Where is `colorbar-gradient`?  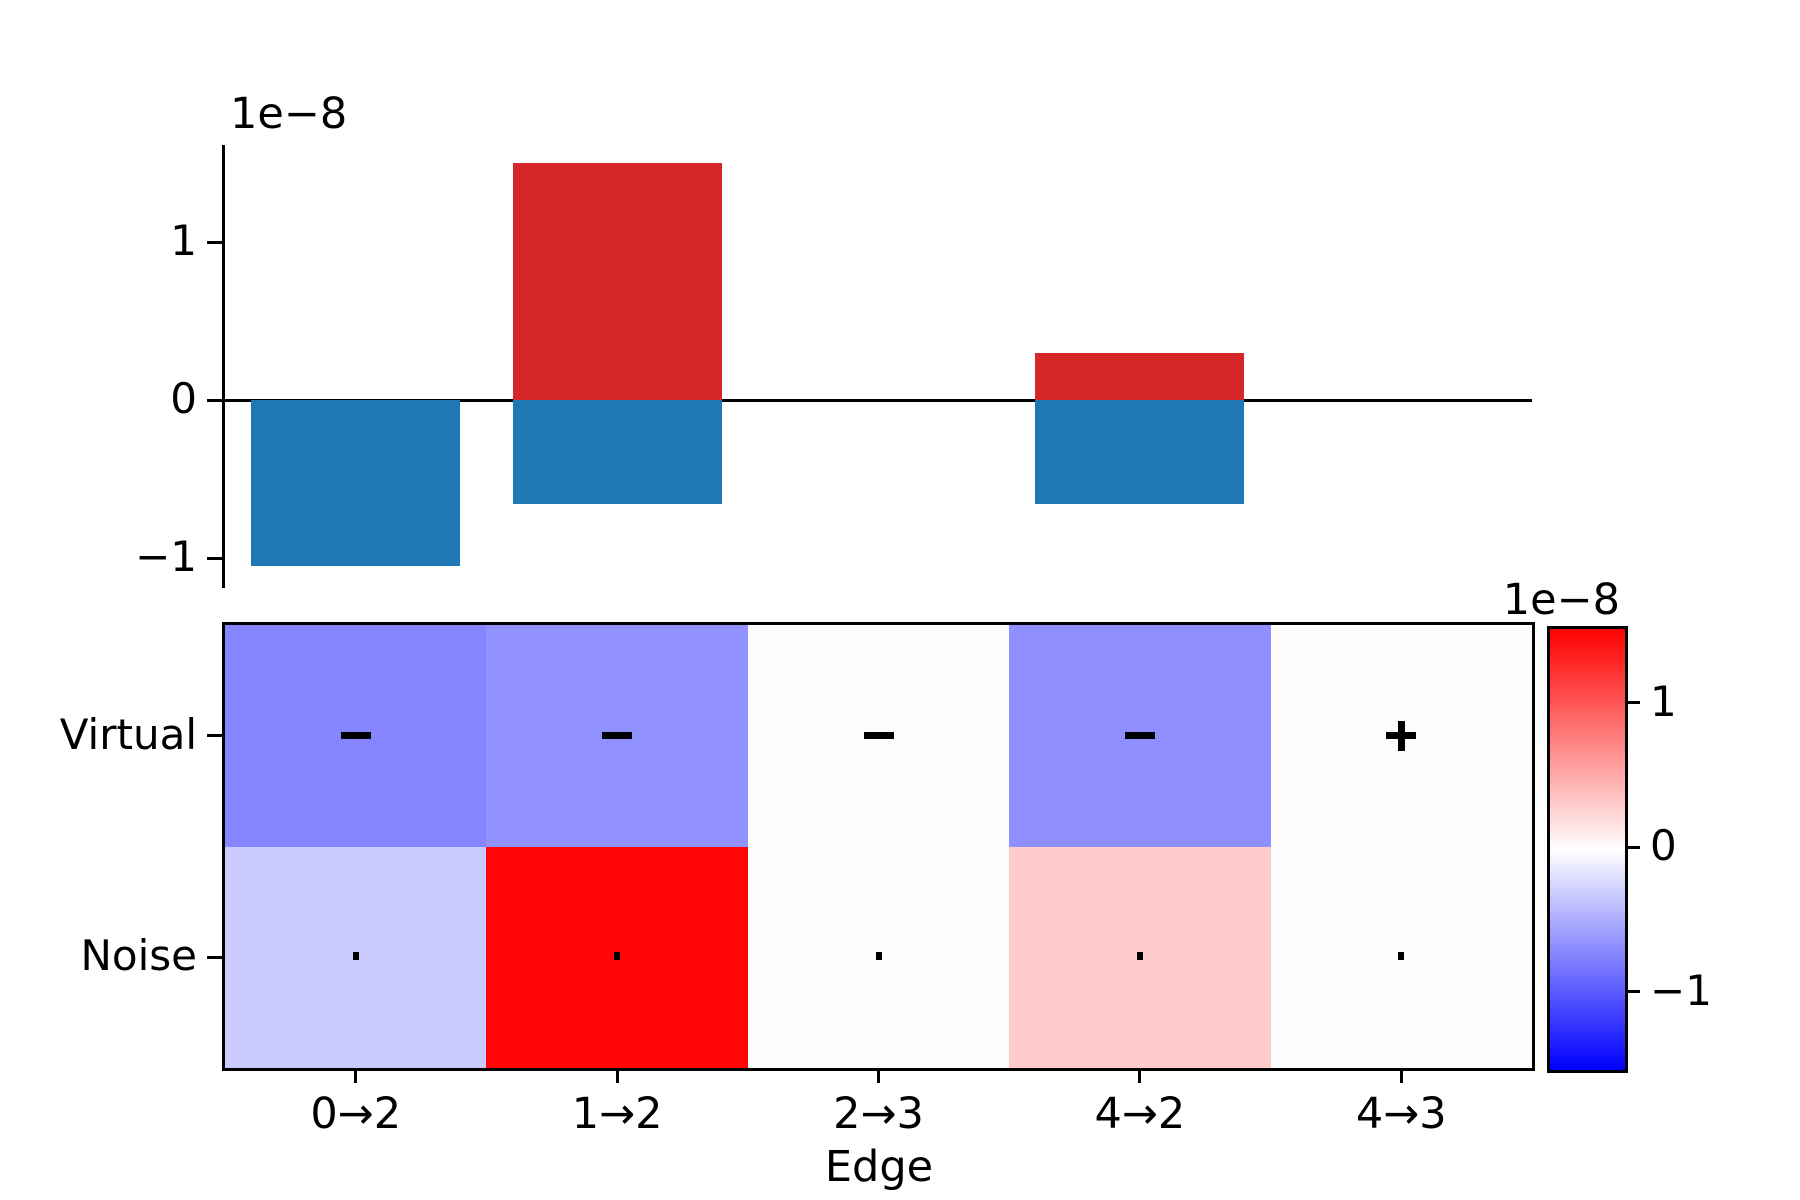
colorbar-gradient is located at coordinates (1587, 849).